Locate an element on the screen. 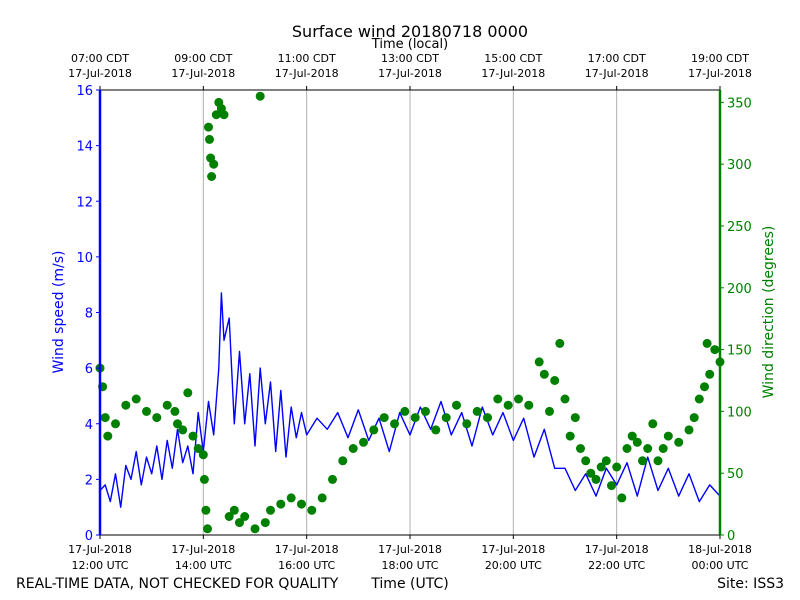 The width and height of the screenshot is (800, 600). right-tick-label: 150 is located at coordinates (739, 351).